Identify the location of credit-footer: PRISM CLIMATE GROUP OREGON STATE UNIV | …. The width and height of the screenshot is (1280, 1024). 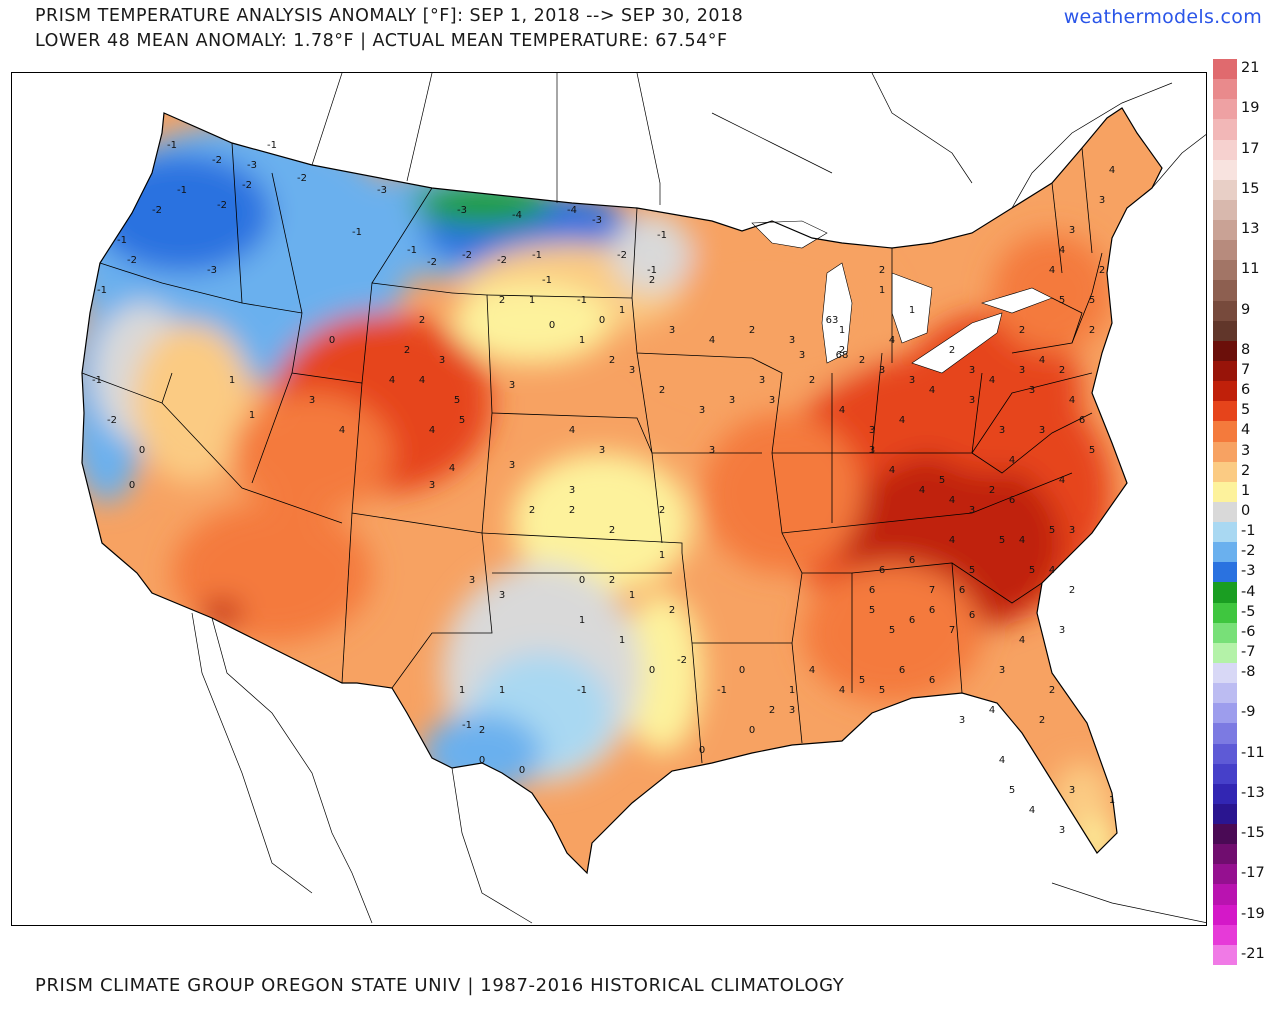
(440, 985).